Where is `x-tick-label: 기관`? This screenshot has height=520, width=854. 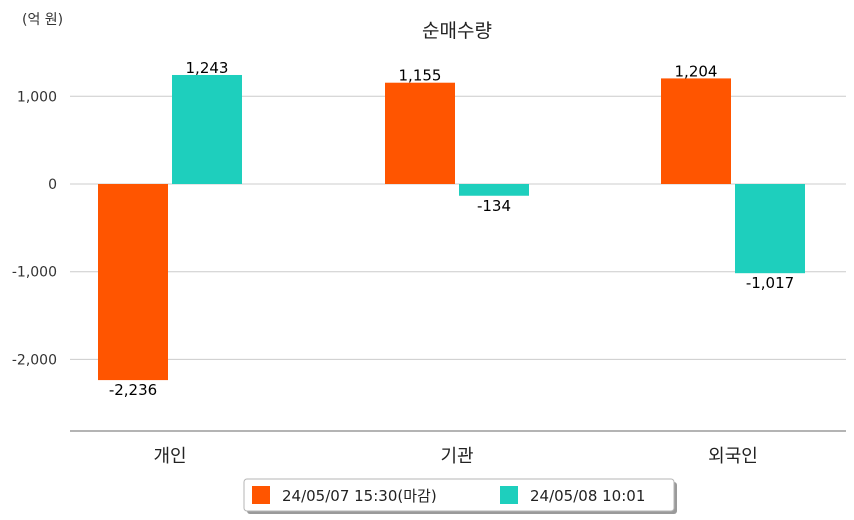
x-tick-label: 기관 is located at coordinates (456, 456).